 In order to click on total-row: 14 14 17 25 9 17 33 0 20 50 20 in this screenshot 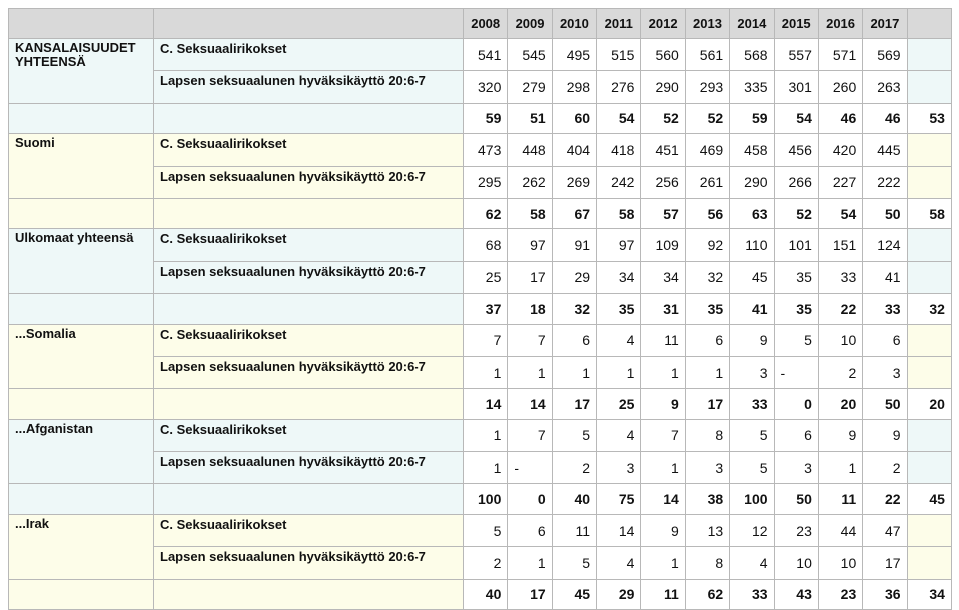, I will do `click(480, 404)`.